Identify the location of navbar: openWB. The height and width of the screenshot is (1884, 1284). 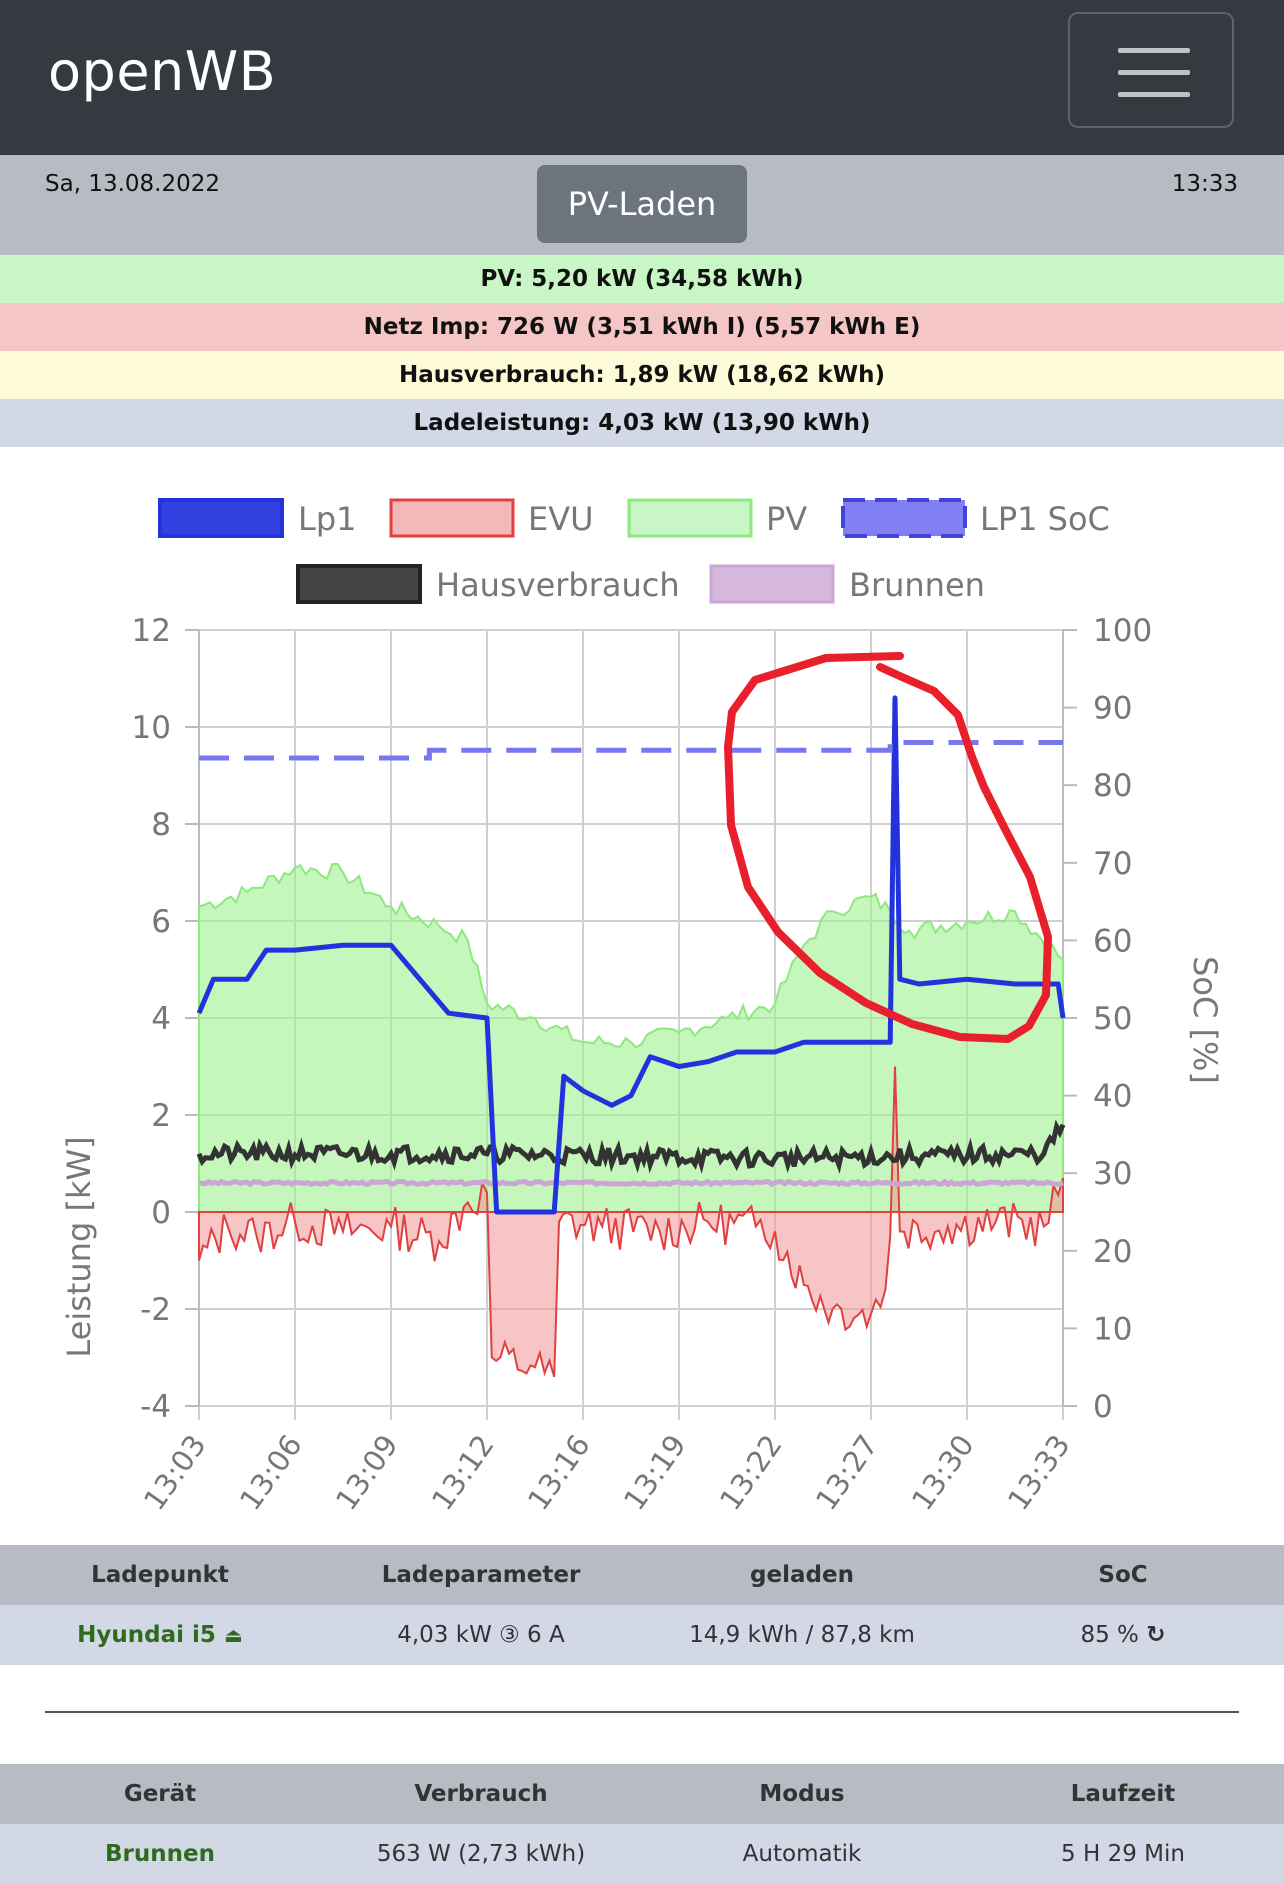
(642, 77).